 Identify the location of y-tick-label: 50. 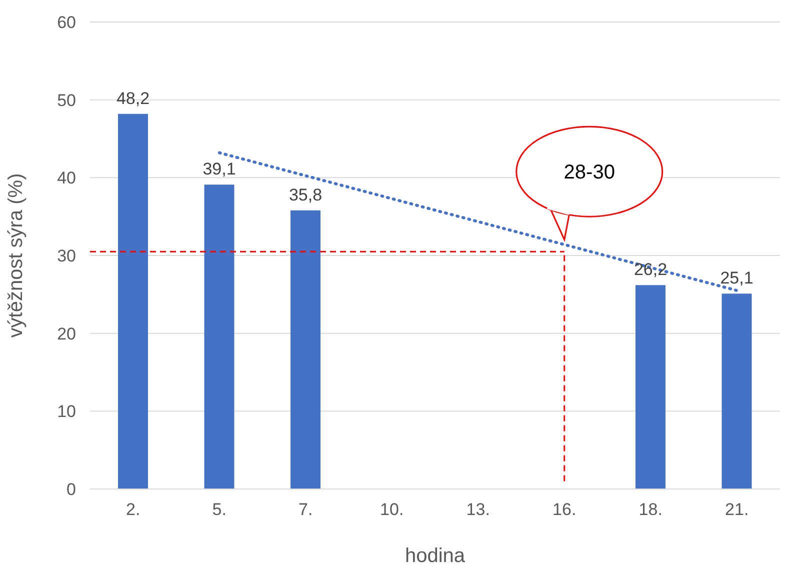
(66, 100).